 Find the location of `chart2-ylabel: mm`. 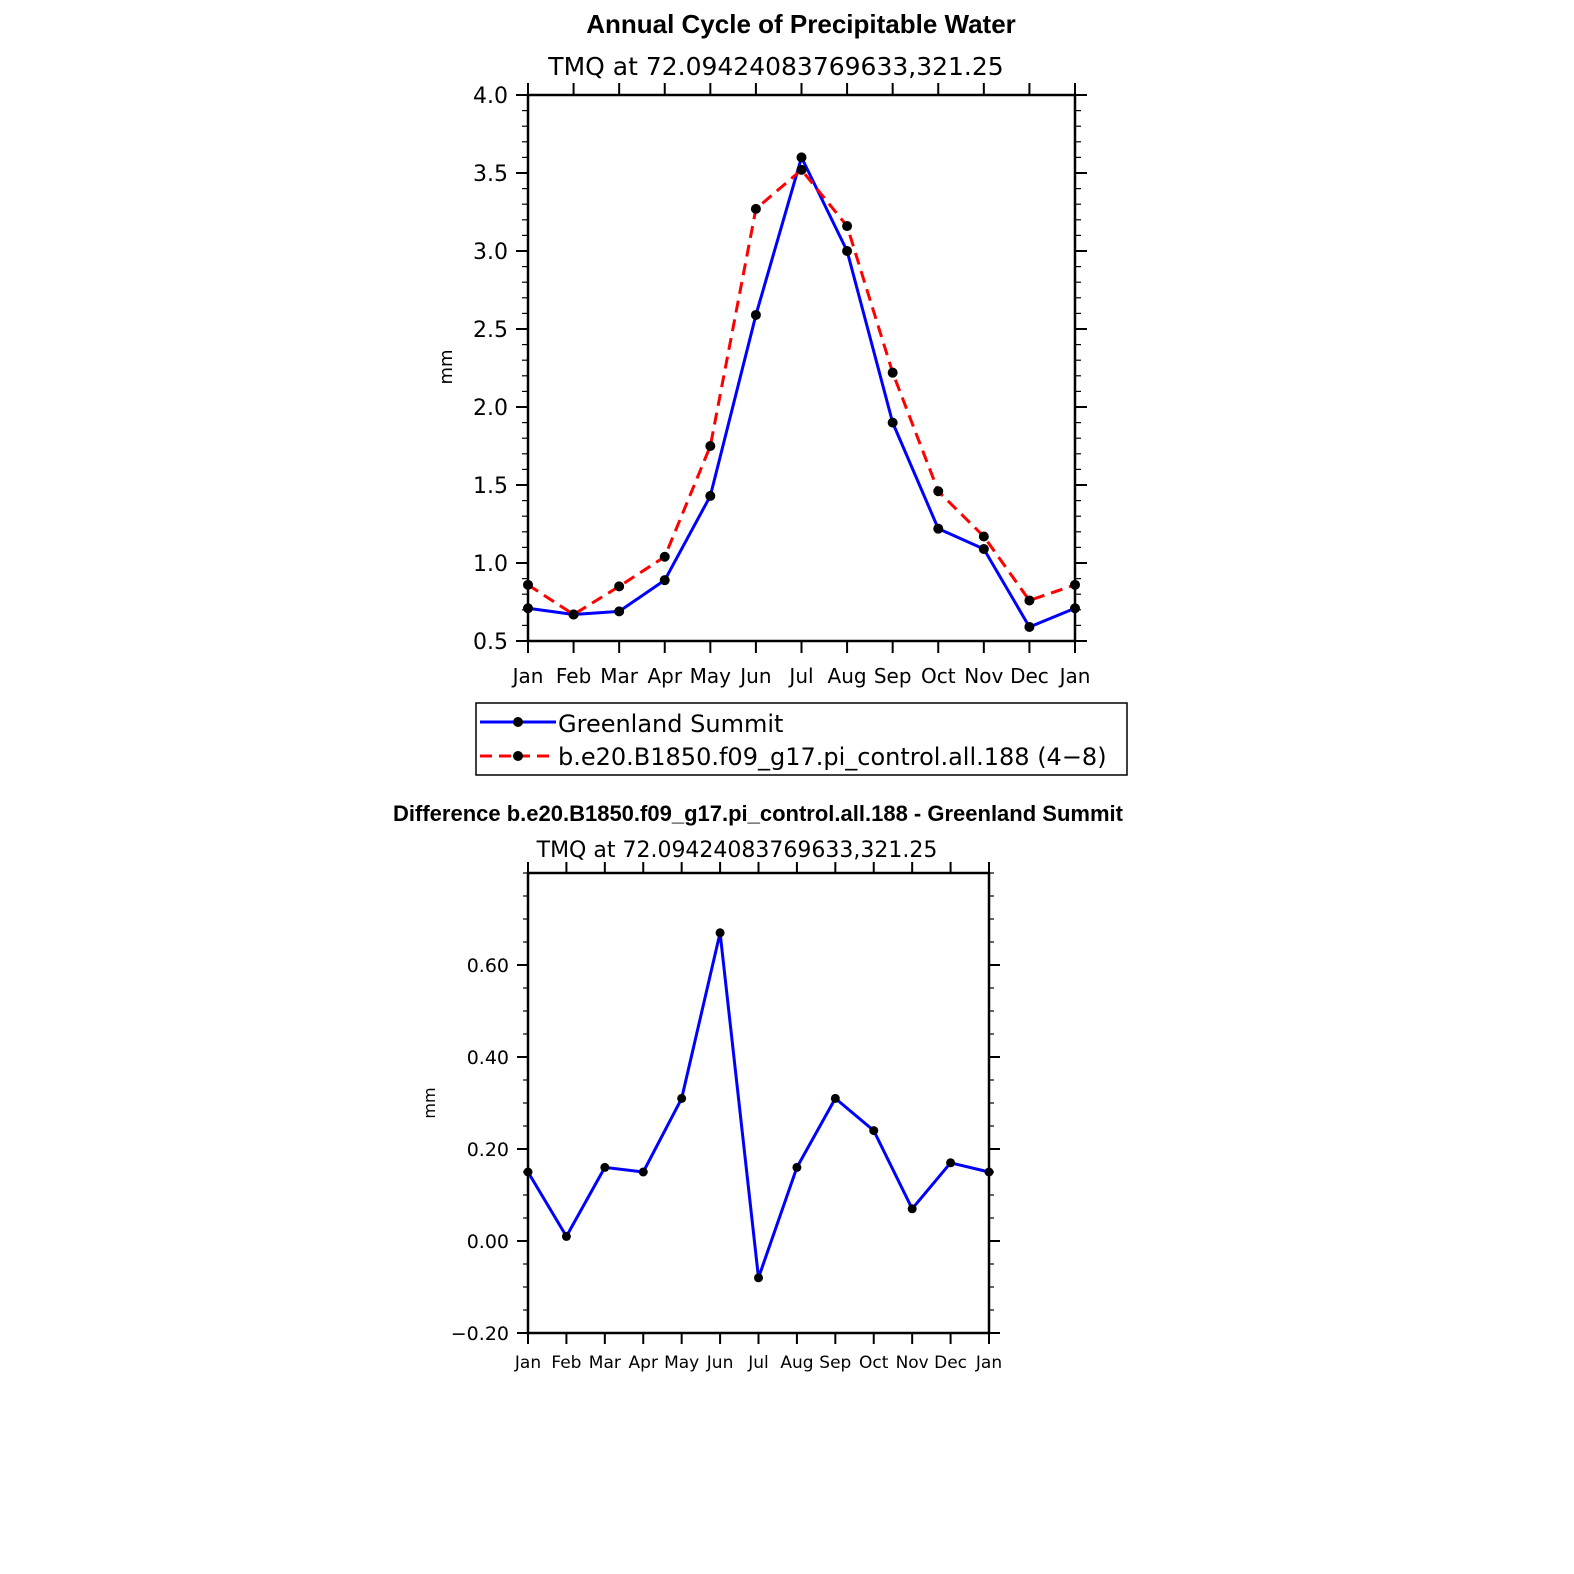

chart2-ylabel: mm is located at coordinates (429, 1102).